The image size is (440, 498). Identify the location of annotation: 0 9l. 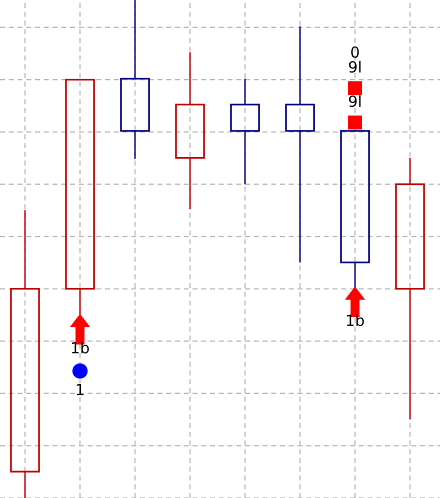
(355, 59).